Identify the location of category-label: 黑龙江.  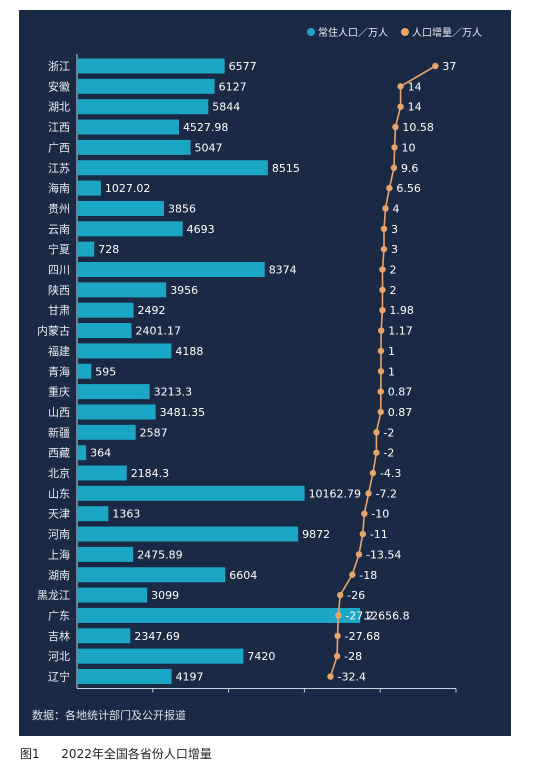
(53, 595).